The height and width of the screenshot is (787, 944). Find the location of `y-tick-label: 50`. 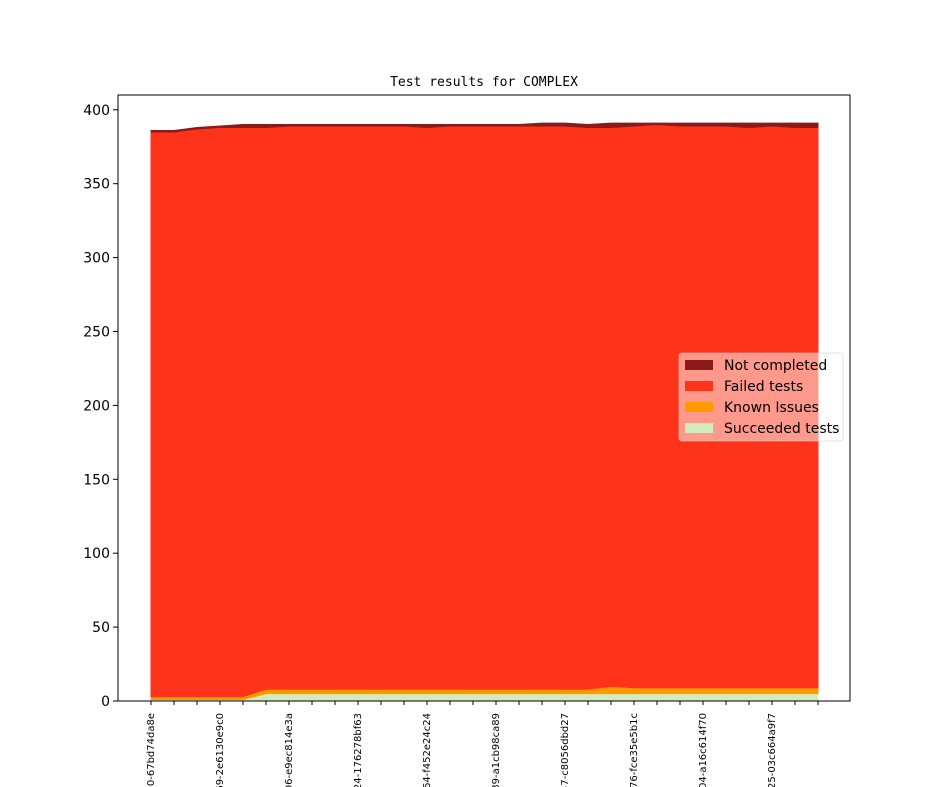

y-tick-label: 50 is located at coordinates (101, 628).